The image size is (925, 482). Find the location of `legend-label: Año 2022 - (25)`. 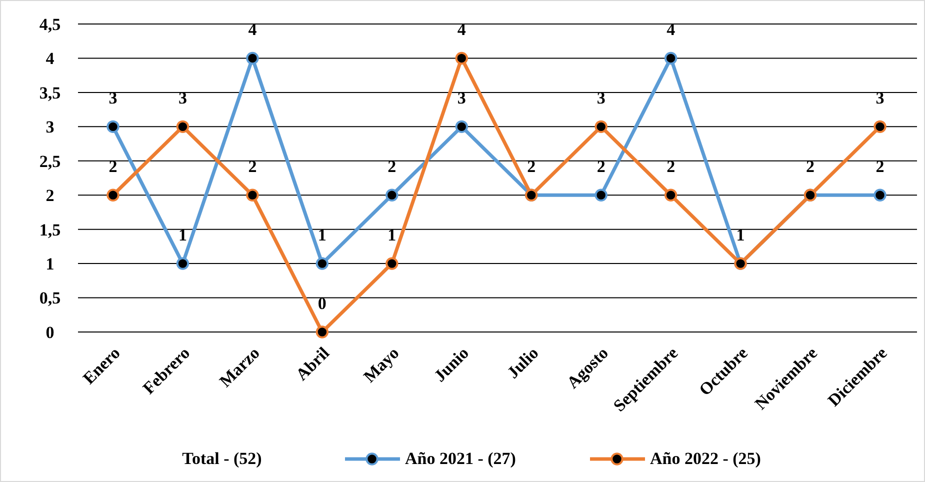

legend-label: Año 2022 - (25) is located at coordinates (705, 458).